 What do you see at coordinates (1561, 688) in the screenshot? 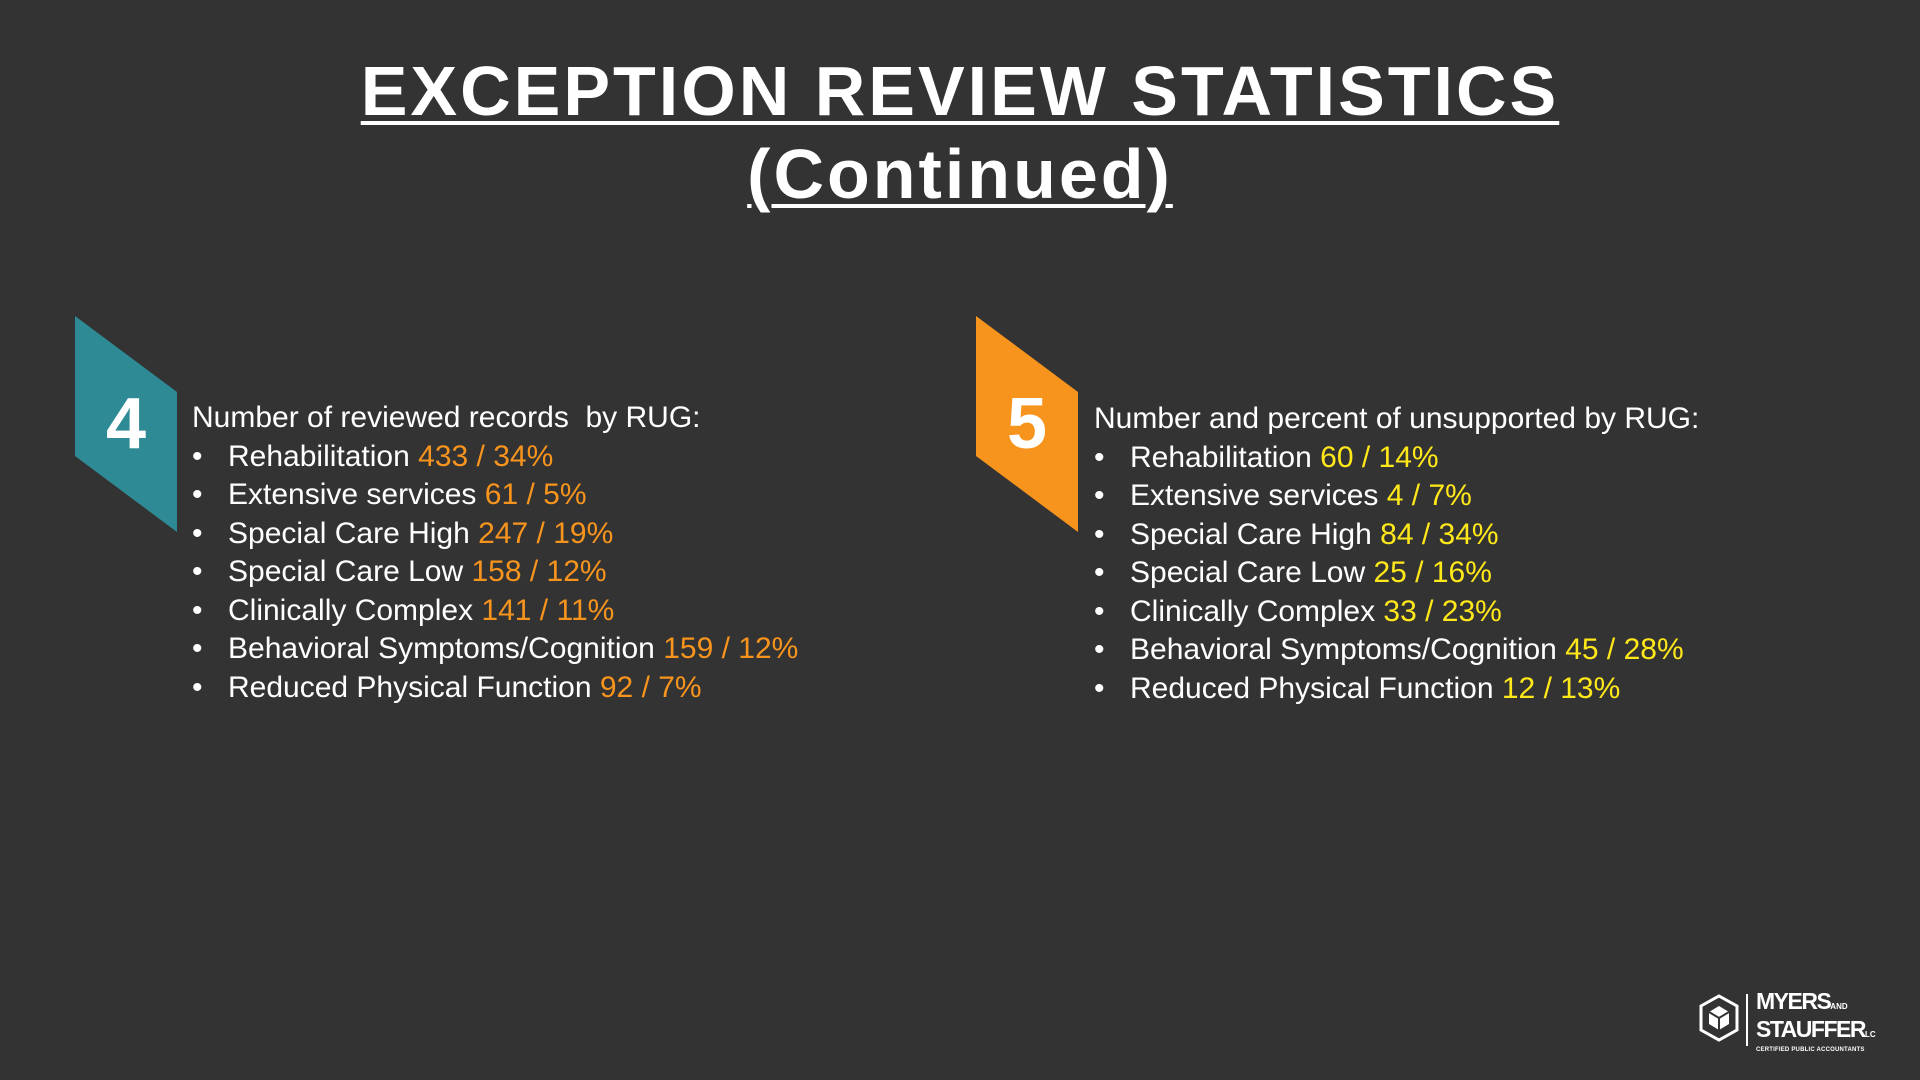
I see `rug-value: 12 / 13%` at bounding box center [1561, 688].